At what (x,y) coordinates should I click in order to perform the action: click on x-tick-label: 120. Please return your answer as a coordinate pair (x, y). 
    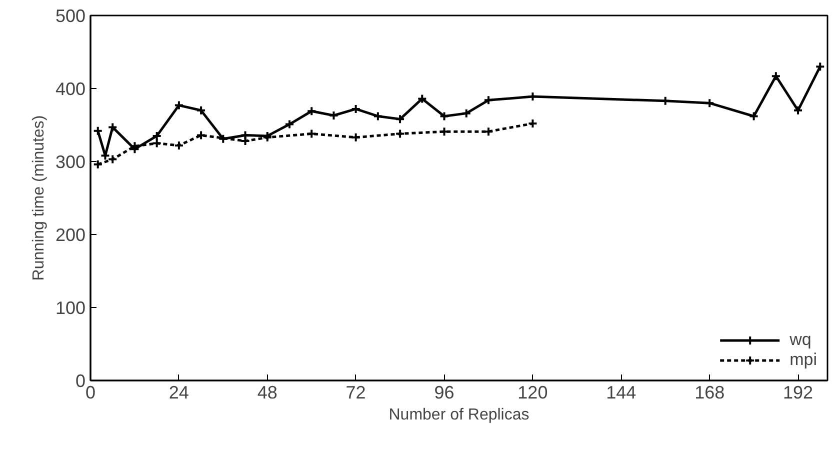
    Looking at the image, I should click on (533, 392).